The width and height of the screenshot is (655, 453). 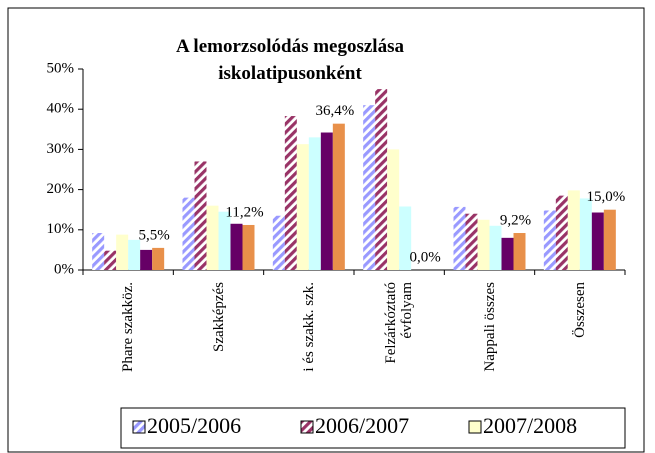 I want to click on legend-box, so click(x=373, y=428).